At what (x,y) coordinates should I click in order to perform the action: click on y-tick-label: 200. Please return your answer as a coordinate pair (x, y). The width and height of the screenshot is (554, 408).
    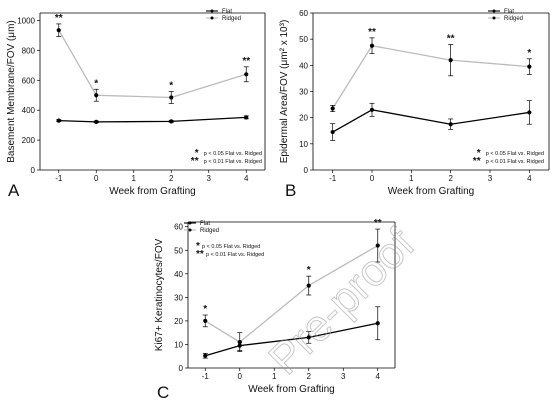
    Looking at the image, I should click on (29, 140).